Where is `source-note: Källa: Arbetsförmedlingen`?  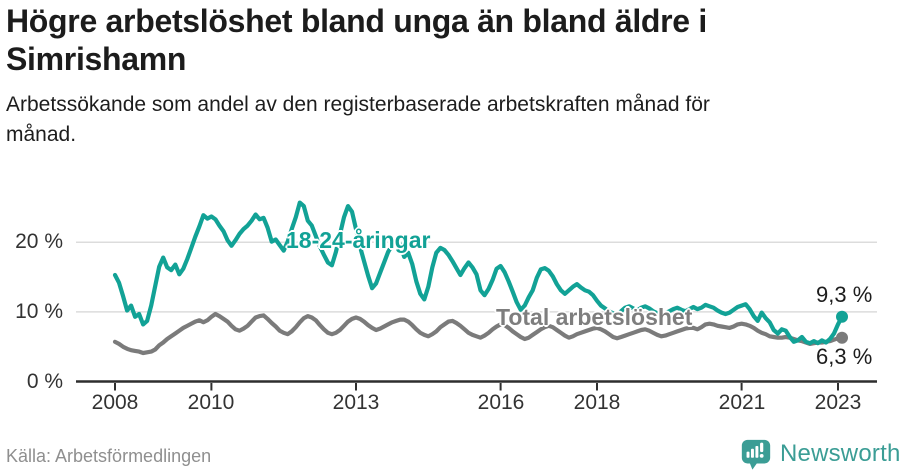 source-note: Källa: Arbetsförmedlingen is located at coordinates (109, 456).